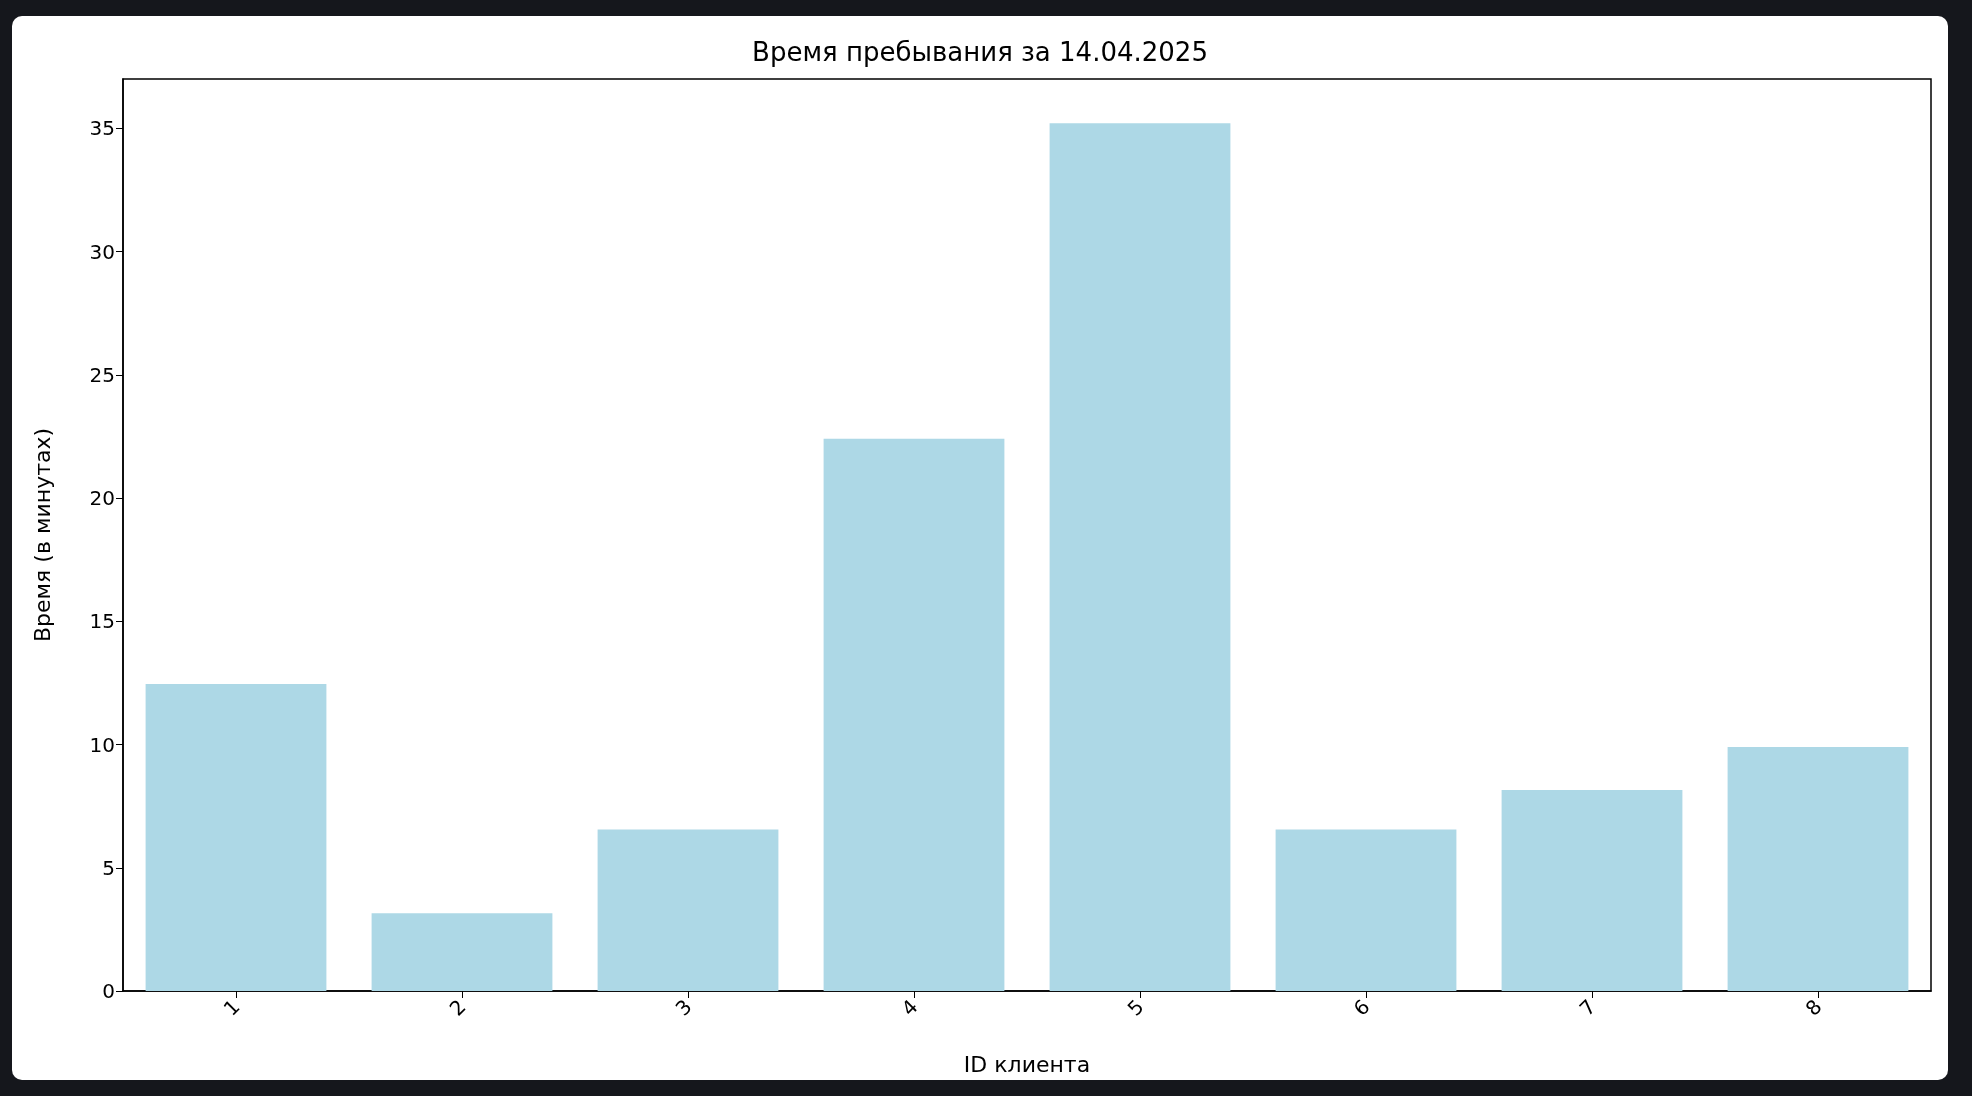 This screenshot has height=1096, width=1972. I want to click on y-tick-label: 35, so click(102, 128).